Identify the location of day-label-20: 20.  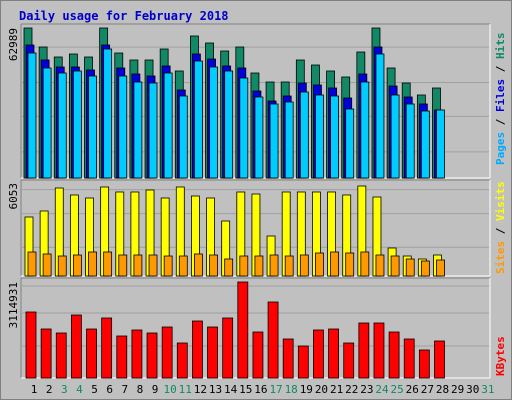
(321, 389).